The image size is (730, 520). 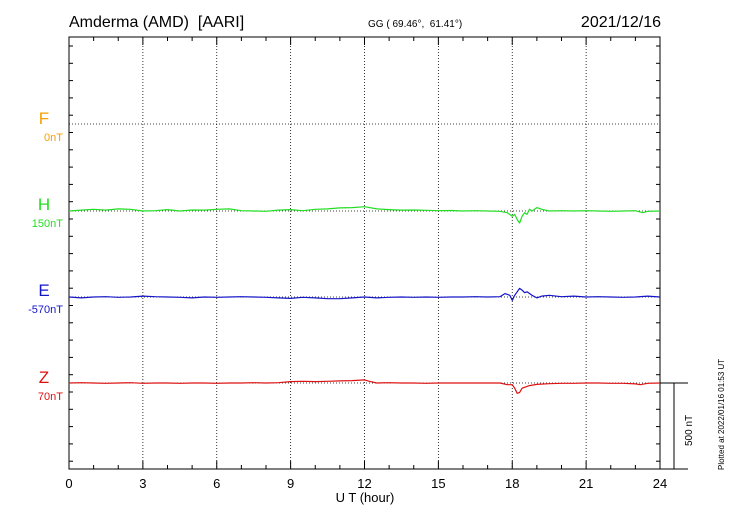 What do you see at coordinates (365, 497) in the screenshot?
I see `x-axis-label: U T (hour)` at bounding box center [365, 497].